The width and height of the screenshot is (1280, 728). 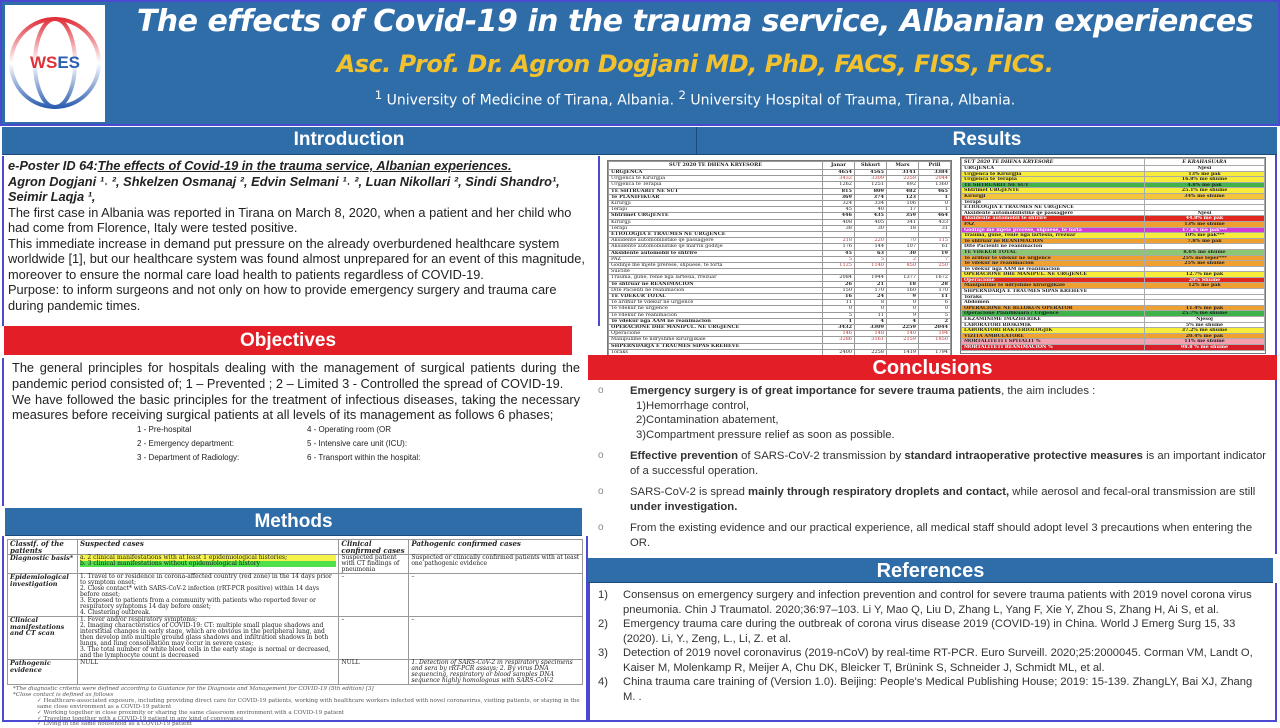 I want to click on table-header-cell: E KRAHASUARA, so click(x=1204, y=162).